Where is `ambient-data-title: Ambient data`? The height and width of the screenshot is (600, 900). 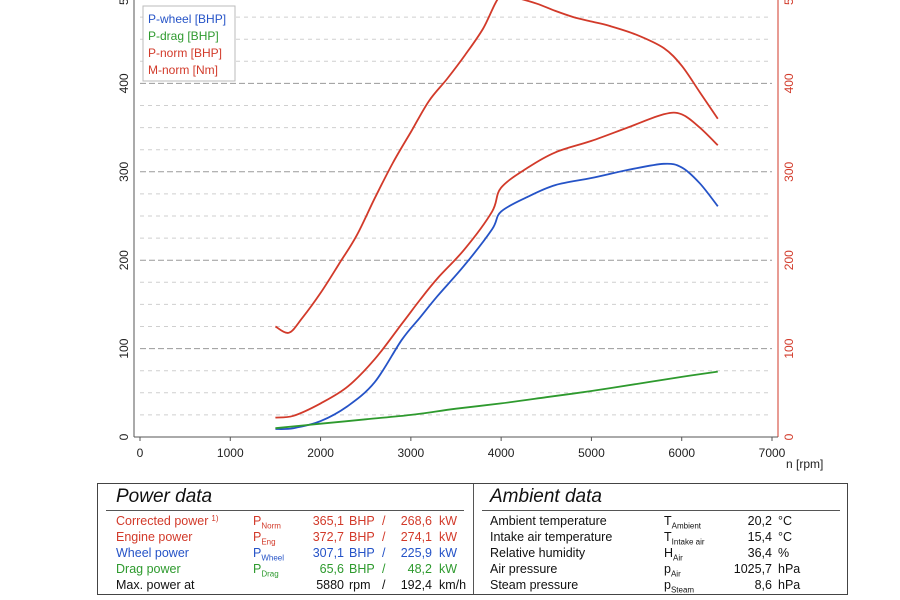 ambient-data-title: Ambient data is located at coordinates (546, 496).